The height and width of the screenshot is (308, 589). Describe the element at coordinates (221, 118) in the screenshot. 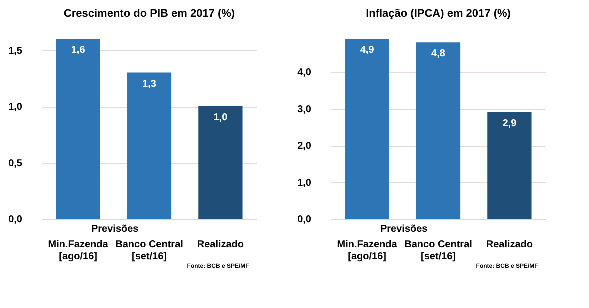

I see `data-label: 1,0` at that location.